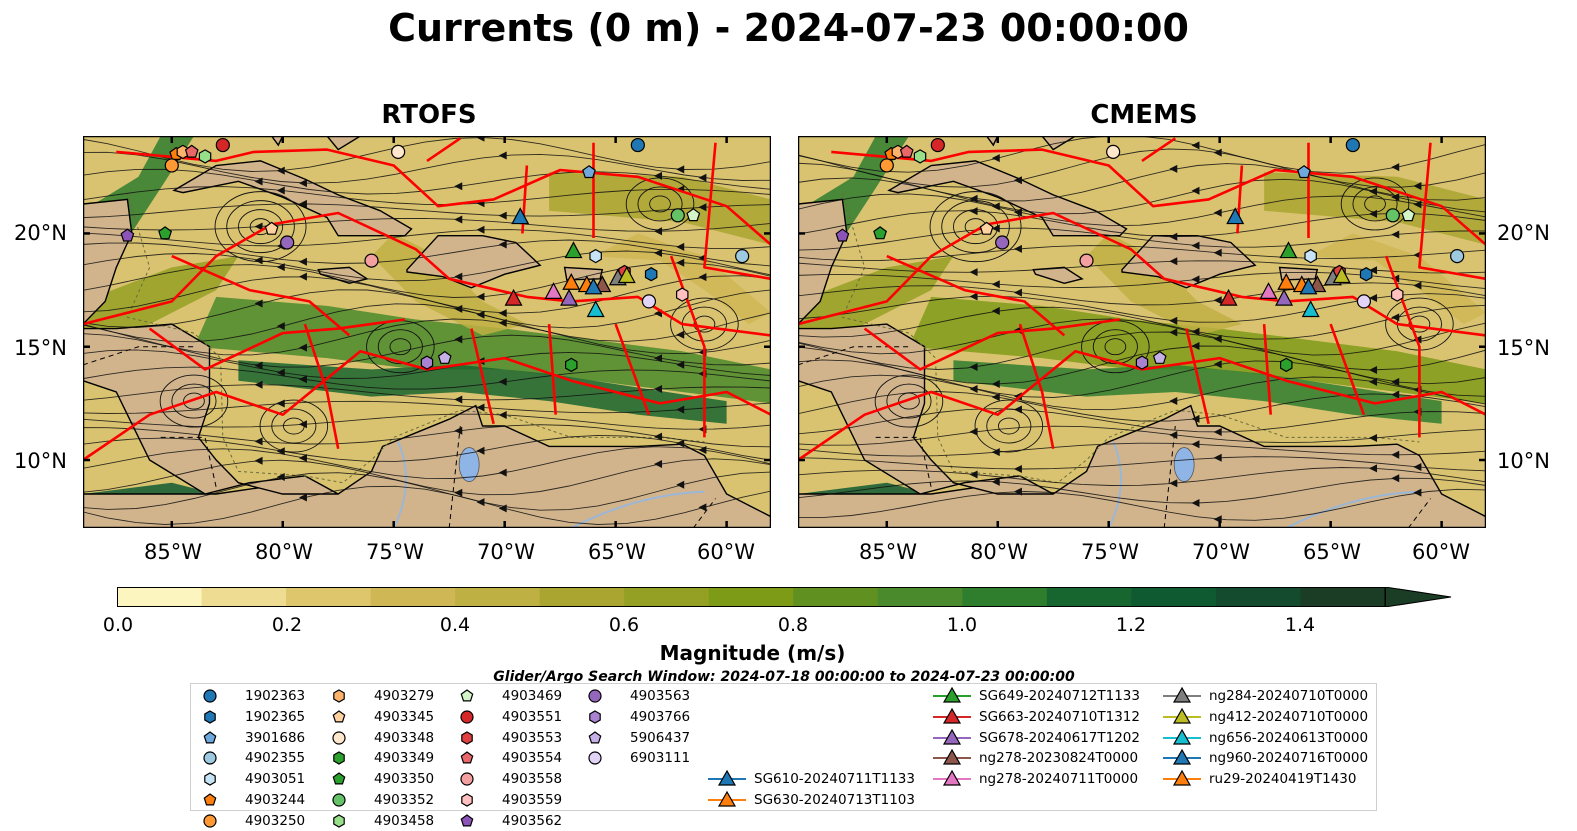  I want to click on legend-label: SG678-20240617T1202, so click(1059, 737).